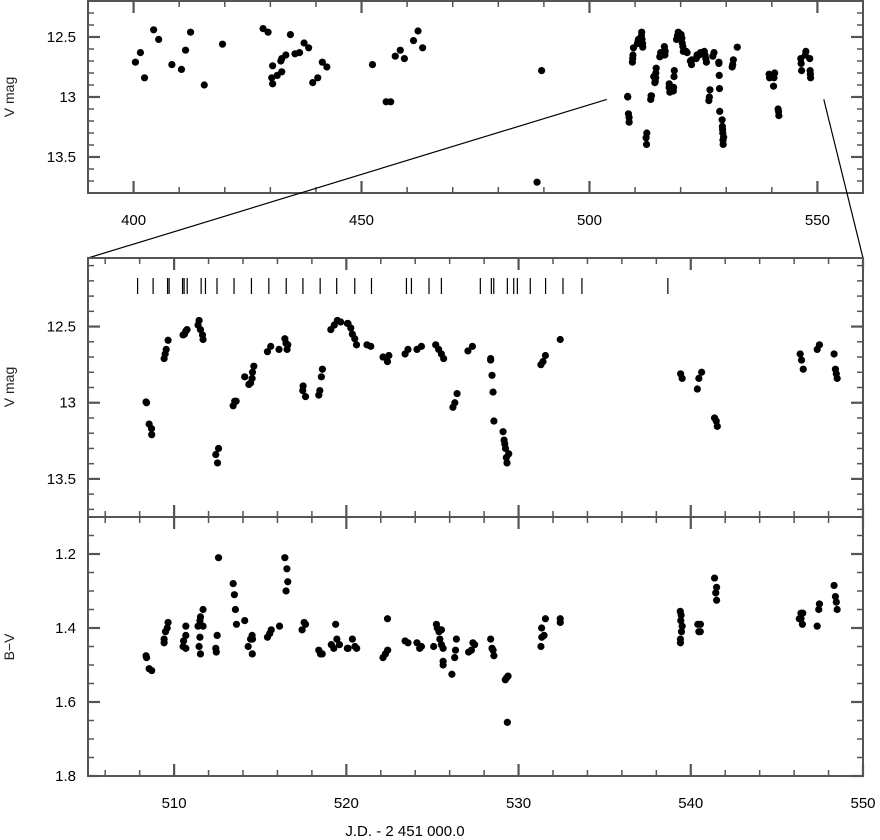  I want to click on overview-y-axis-label: V mag, so click(9, 97).